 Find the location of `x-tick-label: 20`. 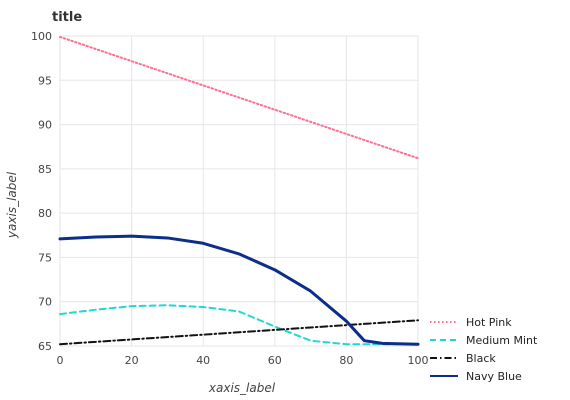

x-tick-label: 20 is located at coordinates (132, 360).